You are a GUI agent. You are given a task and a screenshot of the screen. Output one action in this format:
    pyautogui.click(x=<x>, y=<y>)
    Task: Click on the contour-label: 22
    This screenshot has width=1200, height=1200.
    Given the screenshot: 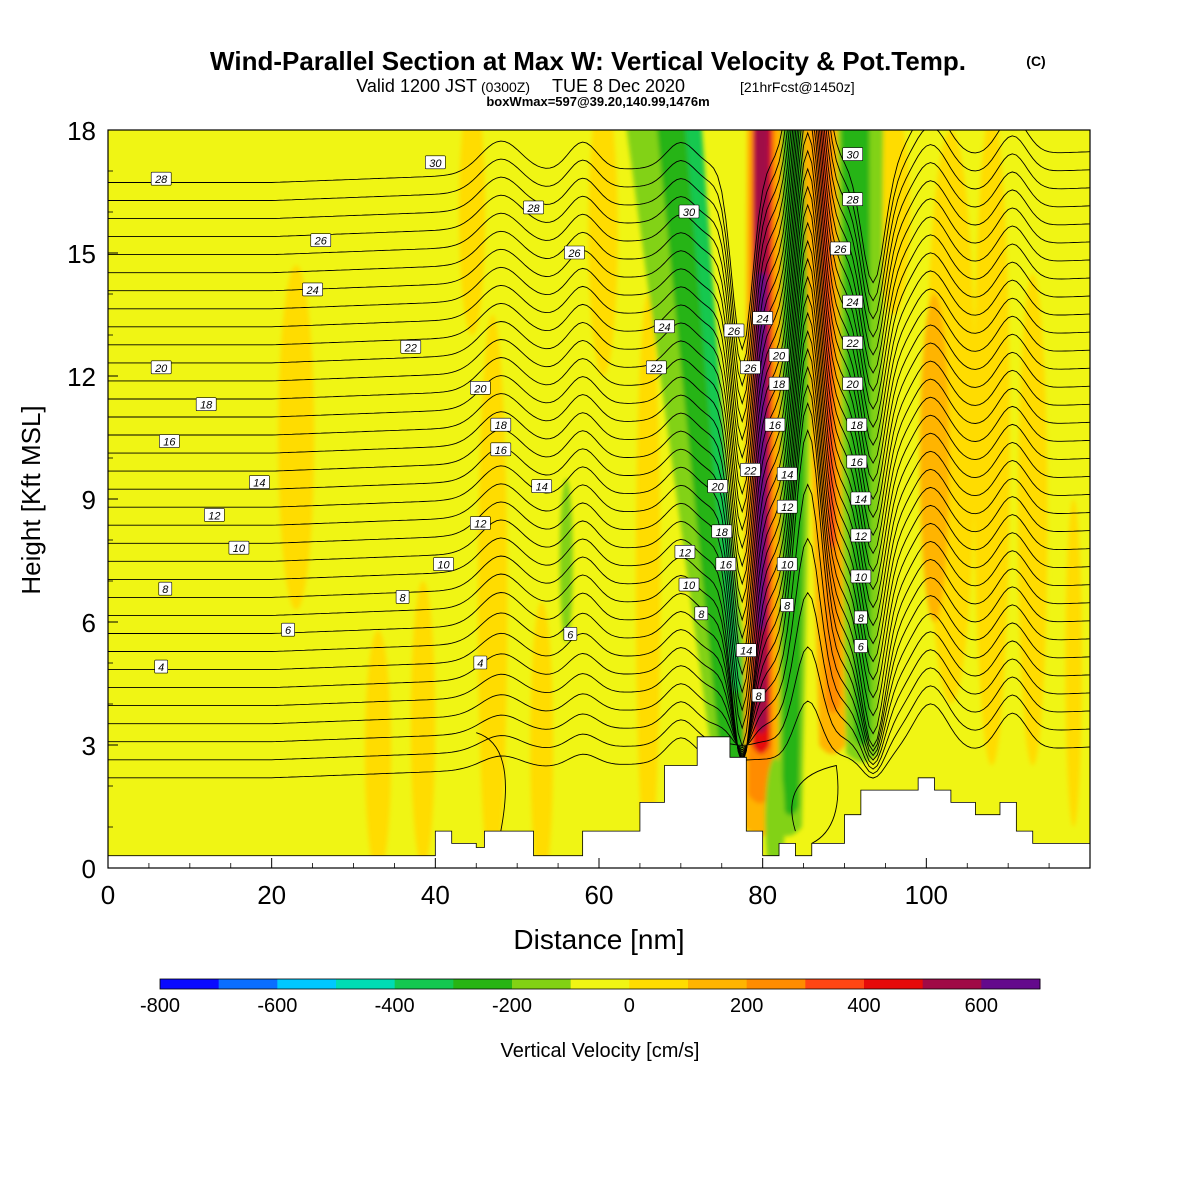 What is the action you would take?
    pyautogui.click(x=750, y=469)
    